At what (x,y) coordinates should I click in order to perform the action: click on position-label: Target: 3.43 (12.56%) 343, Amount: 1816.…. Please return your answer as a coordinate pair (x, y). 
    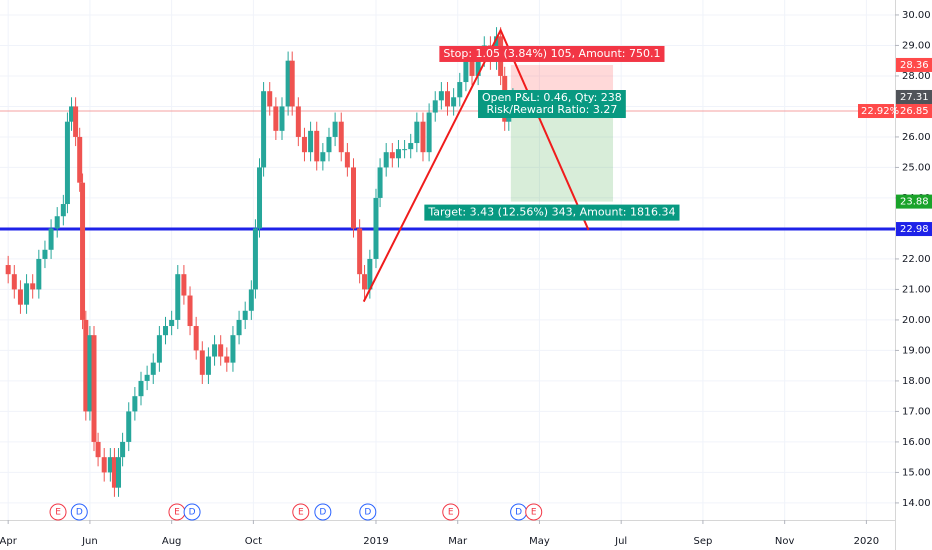
    Looking at the image, I should click on (552, 212).